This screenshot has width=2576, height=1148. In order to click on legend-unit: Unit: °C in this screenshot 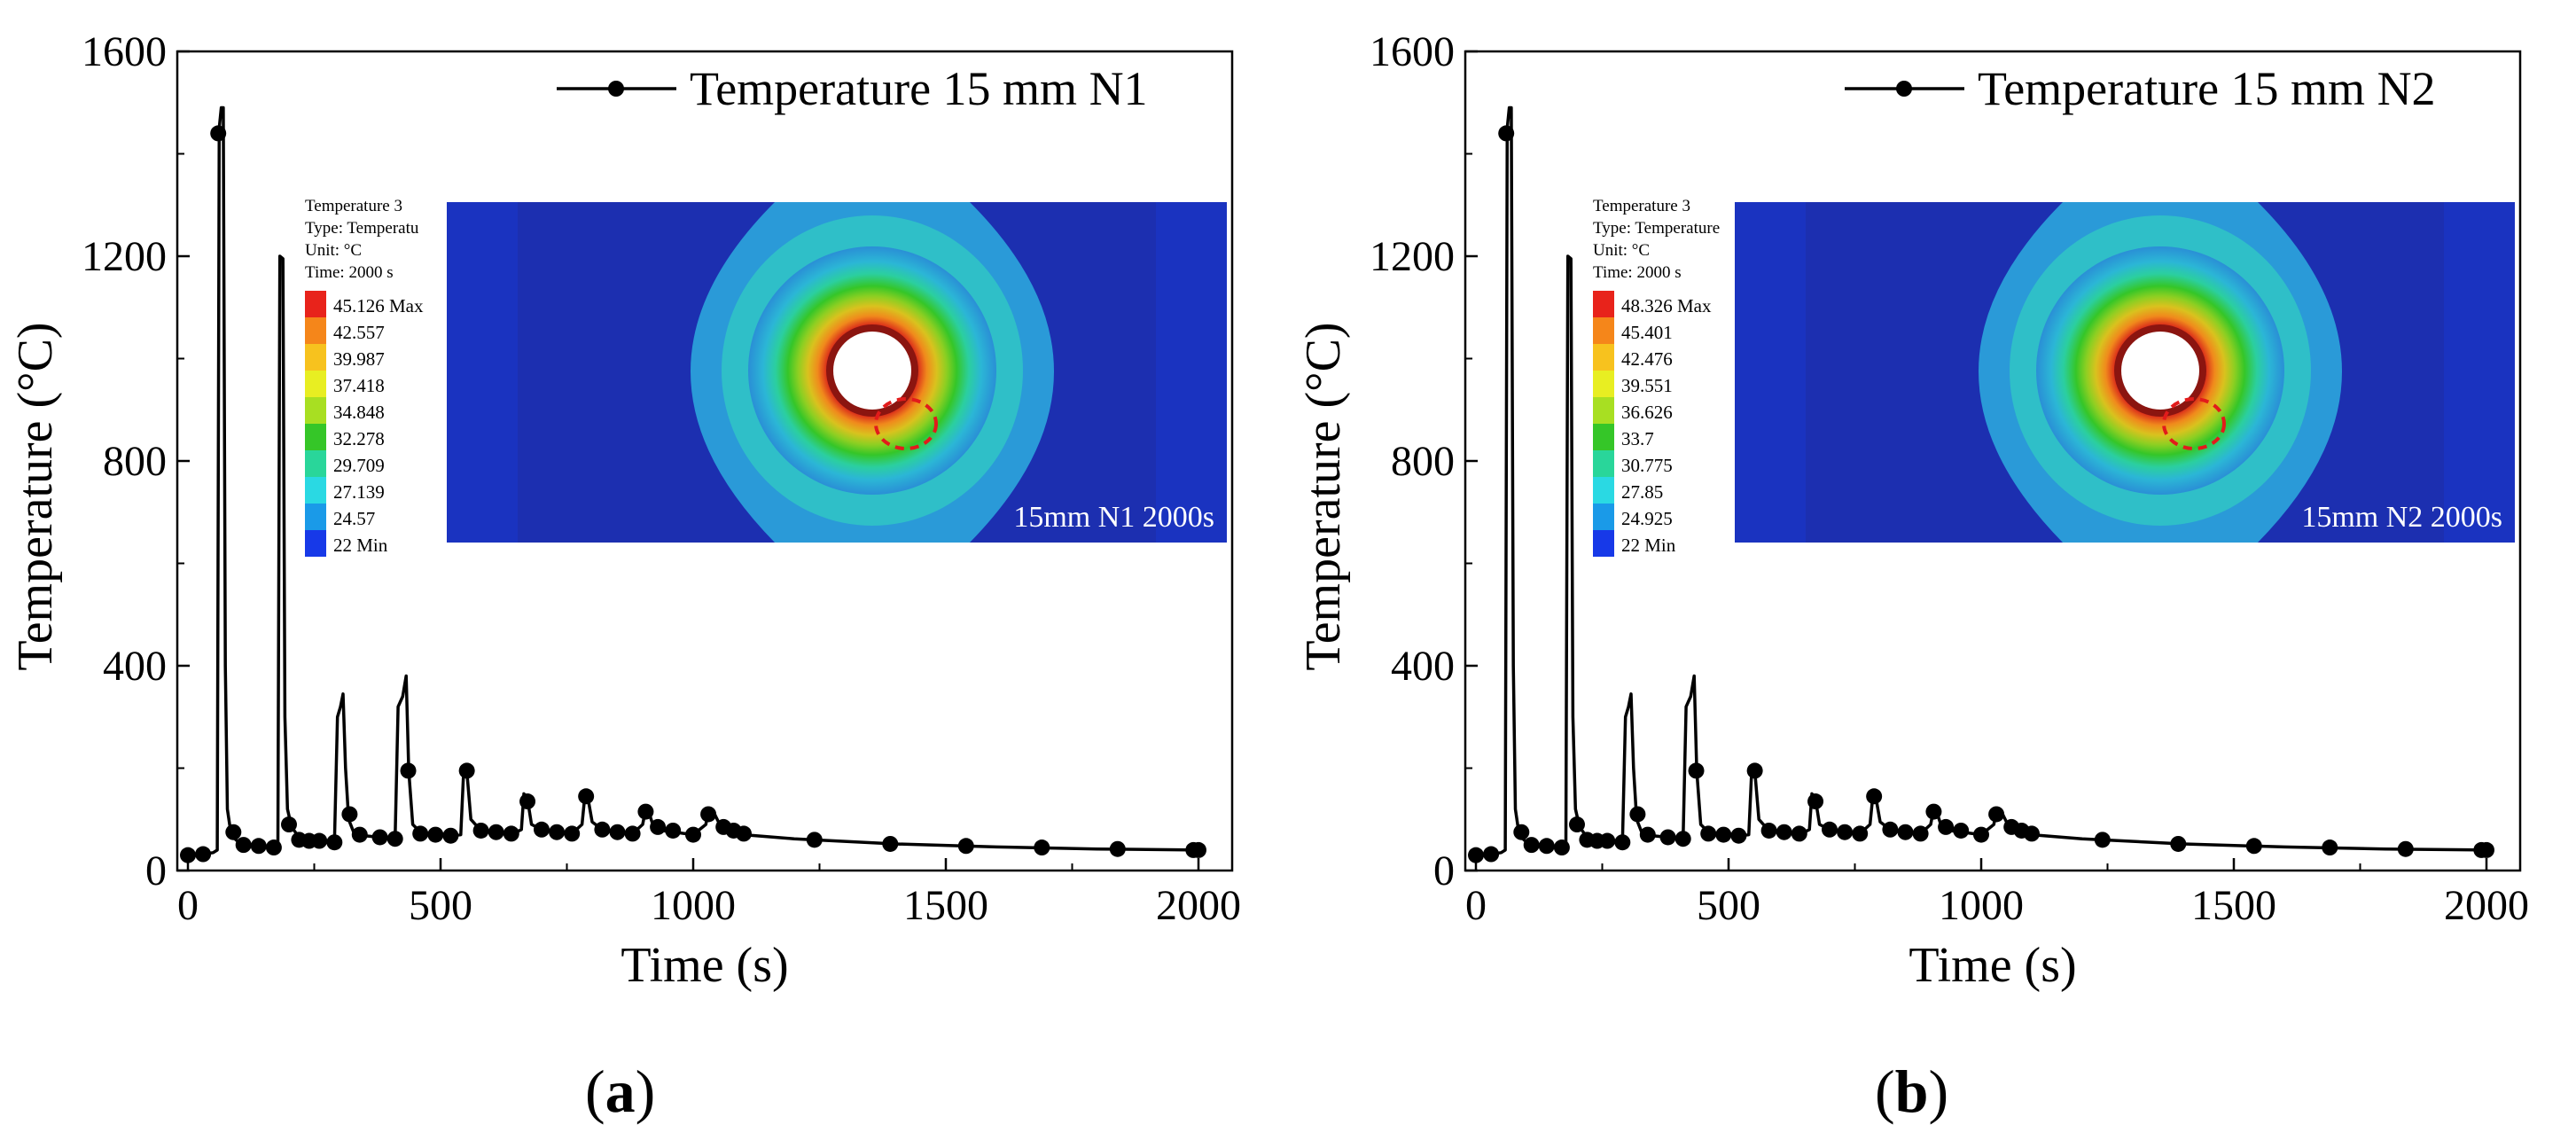, I will do `click(1621, 250)`.